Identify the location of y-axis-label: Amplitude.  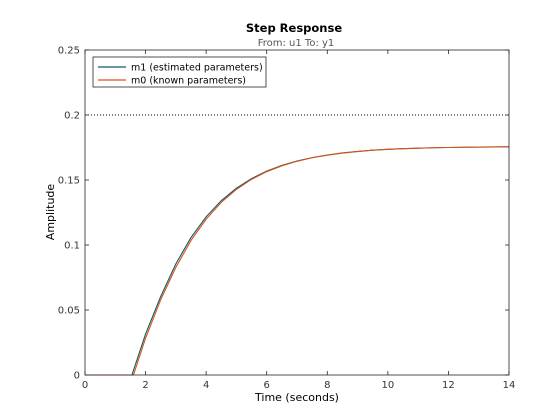
(50, 212).